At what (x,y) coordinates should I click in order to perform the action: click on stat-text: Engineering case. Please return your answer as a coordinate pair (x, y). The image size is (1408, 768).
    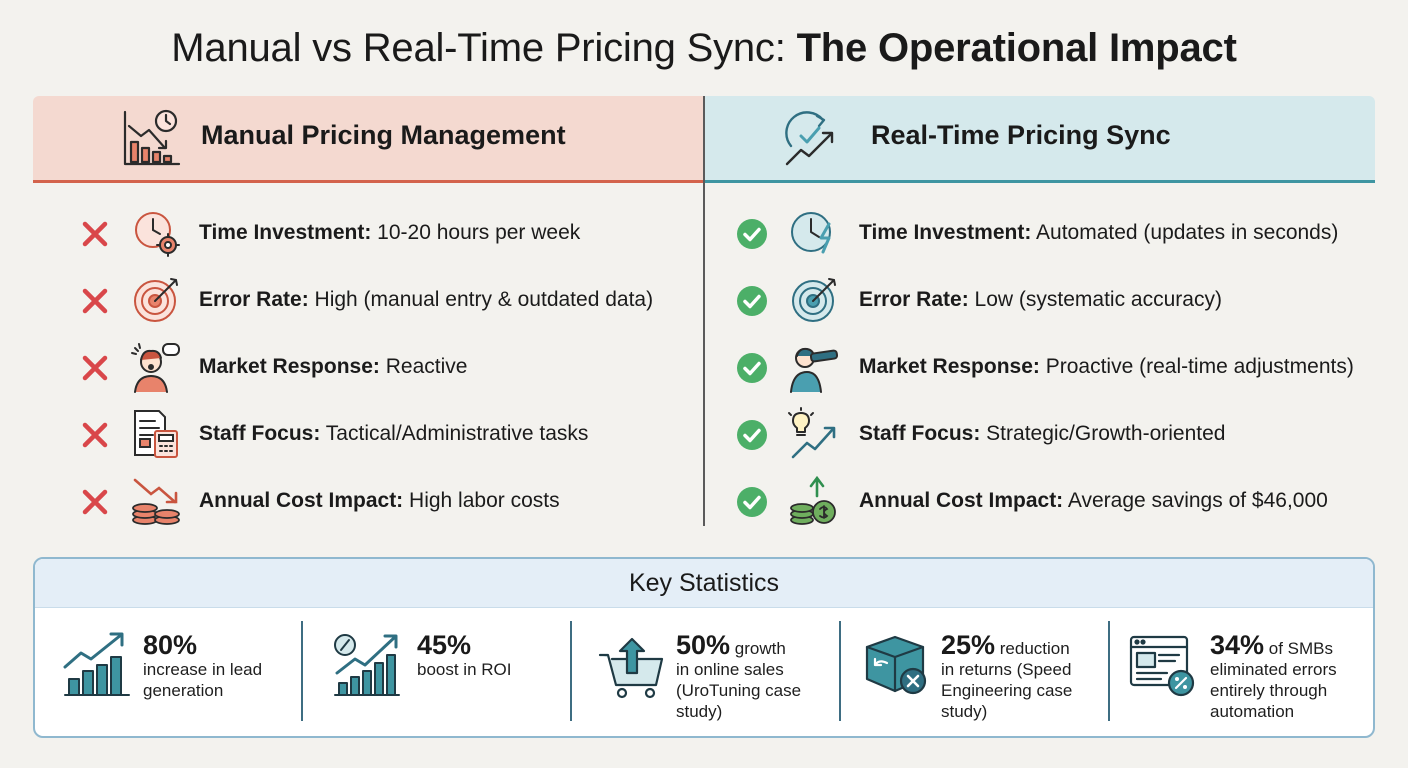
    Looking at the image, I should click on (1007, 690).